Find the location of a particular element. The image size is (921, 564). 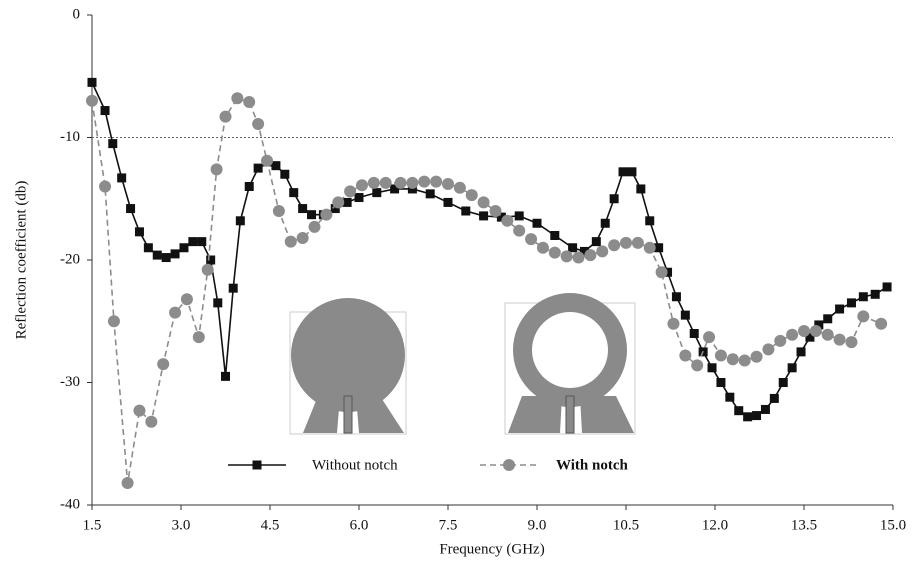

x-tick-label: 6.0 is located at coordinates (359, 525).